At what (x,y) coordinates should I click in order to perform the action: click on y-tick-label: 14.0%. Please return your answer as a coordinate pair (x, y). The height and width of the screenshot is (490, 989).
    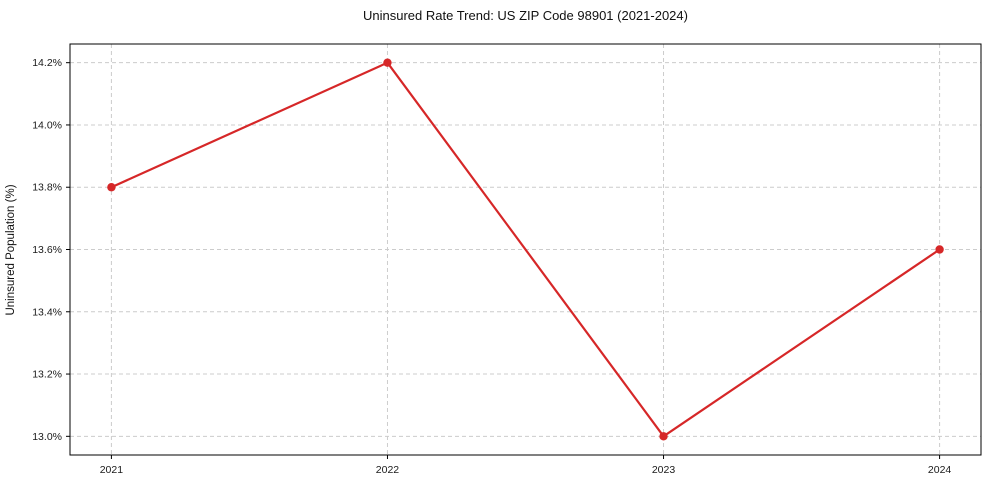
    Looking at the image, I should click on (47, 125).